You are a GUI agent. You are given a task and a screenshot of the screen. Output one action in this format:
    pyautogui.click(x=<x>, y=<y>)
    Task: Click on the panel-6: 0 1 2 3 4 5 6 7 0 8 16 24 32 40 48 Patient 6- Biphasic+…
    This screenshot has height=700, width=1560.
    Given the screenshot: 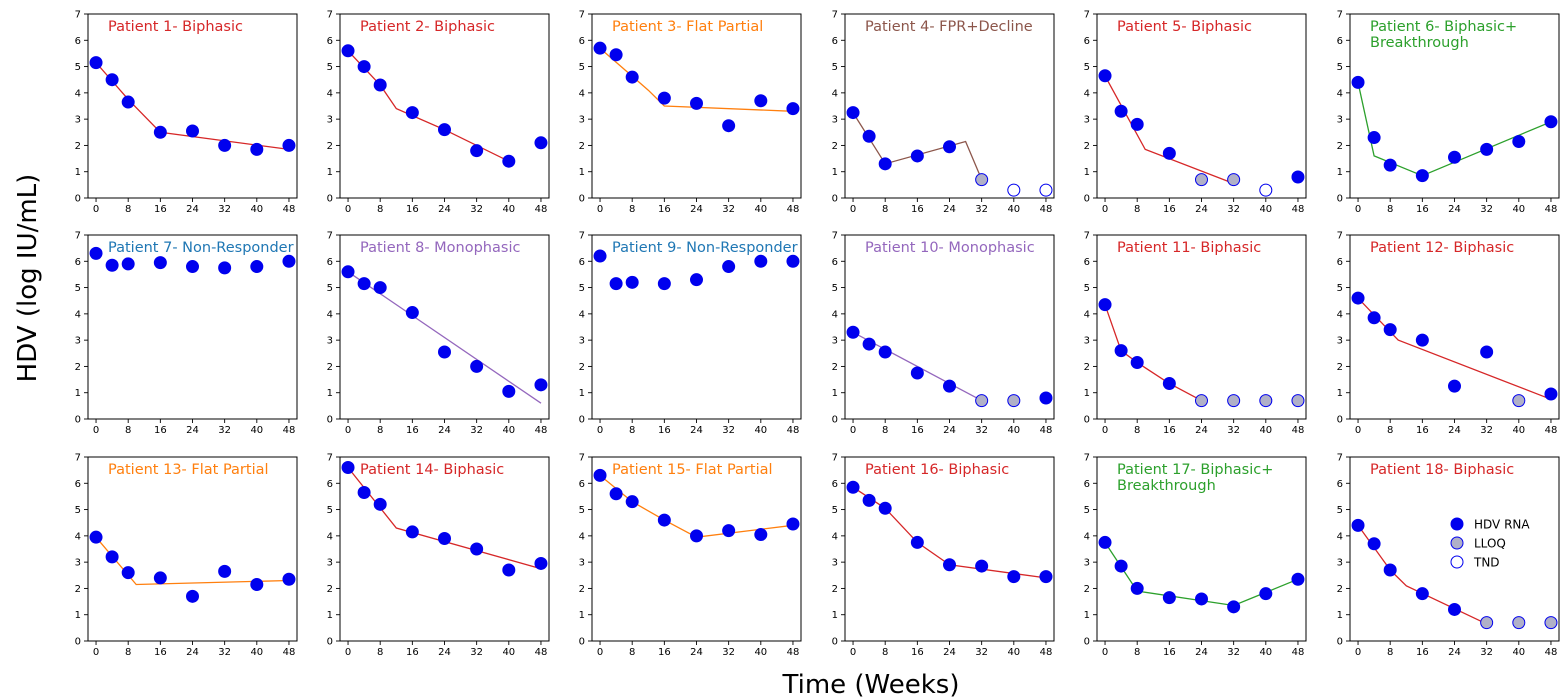 What is the action you would take?
    pyautogui.click(x=1448, y=112)
    